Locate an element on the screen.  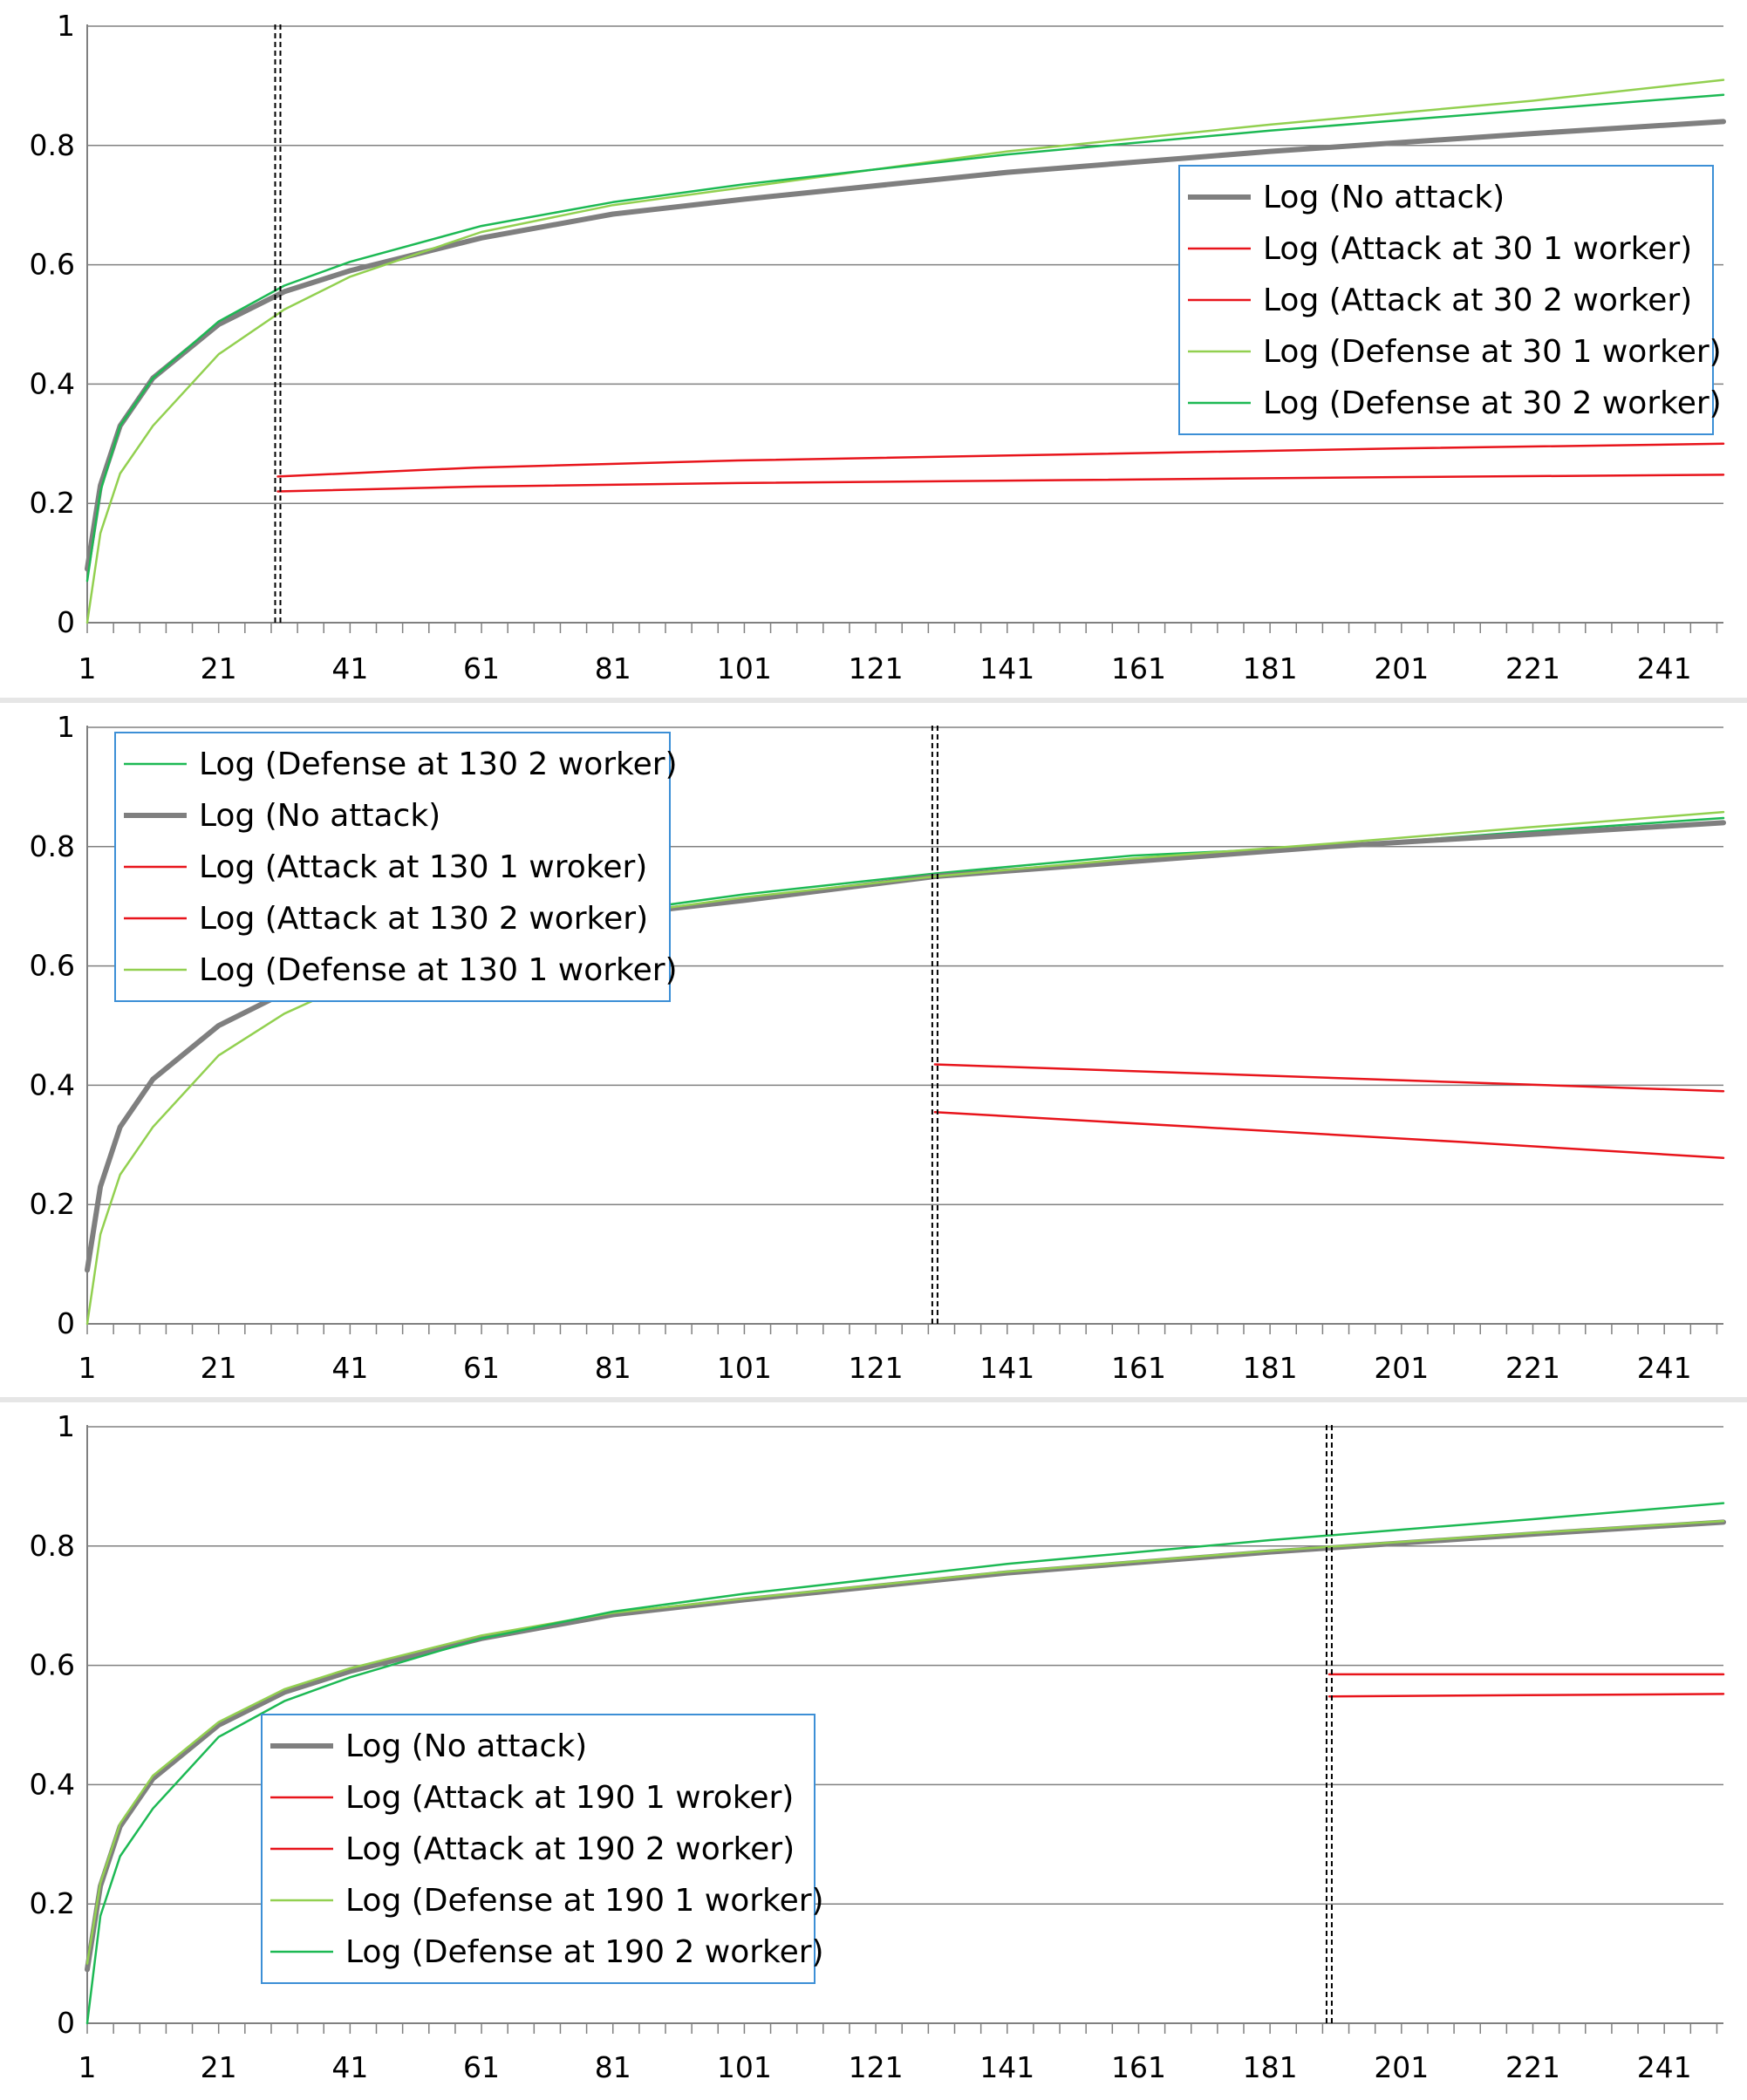
legend-label-5: Log (Defense at 190 2 worker) is located at coordinates (584, 1952).